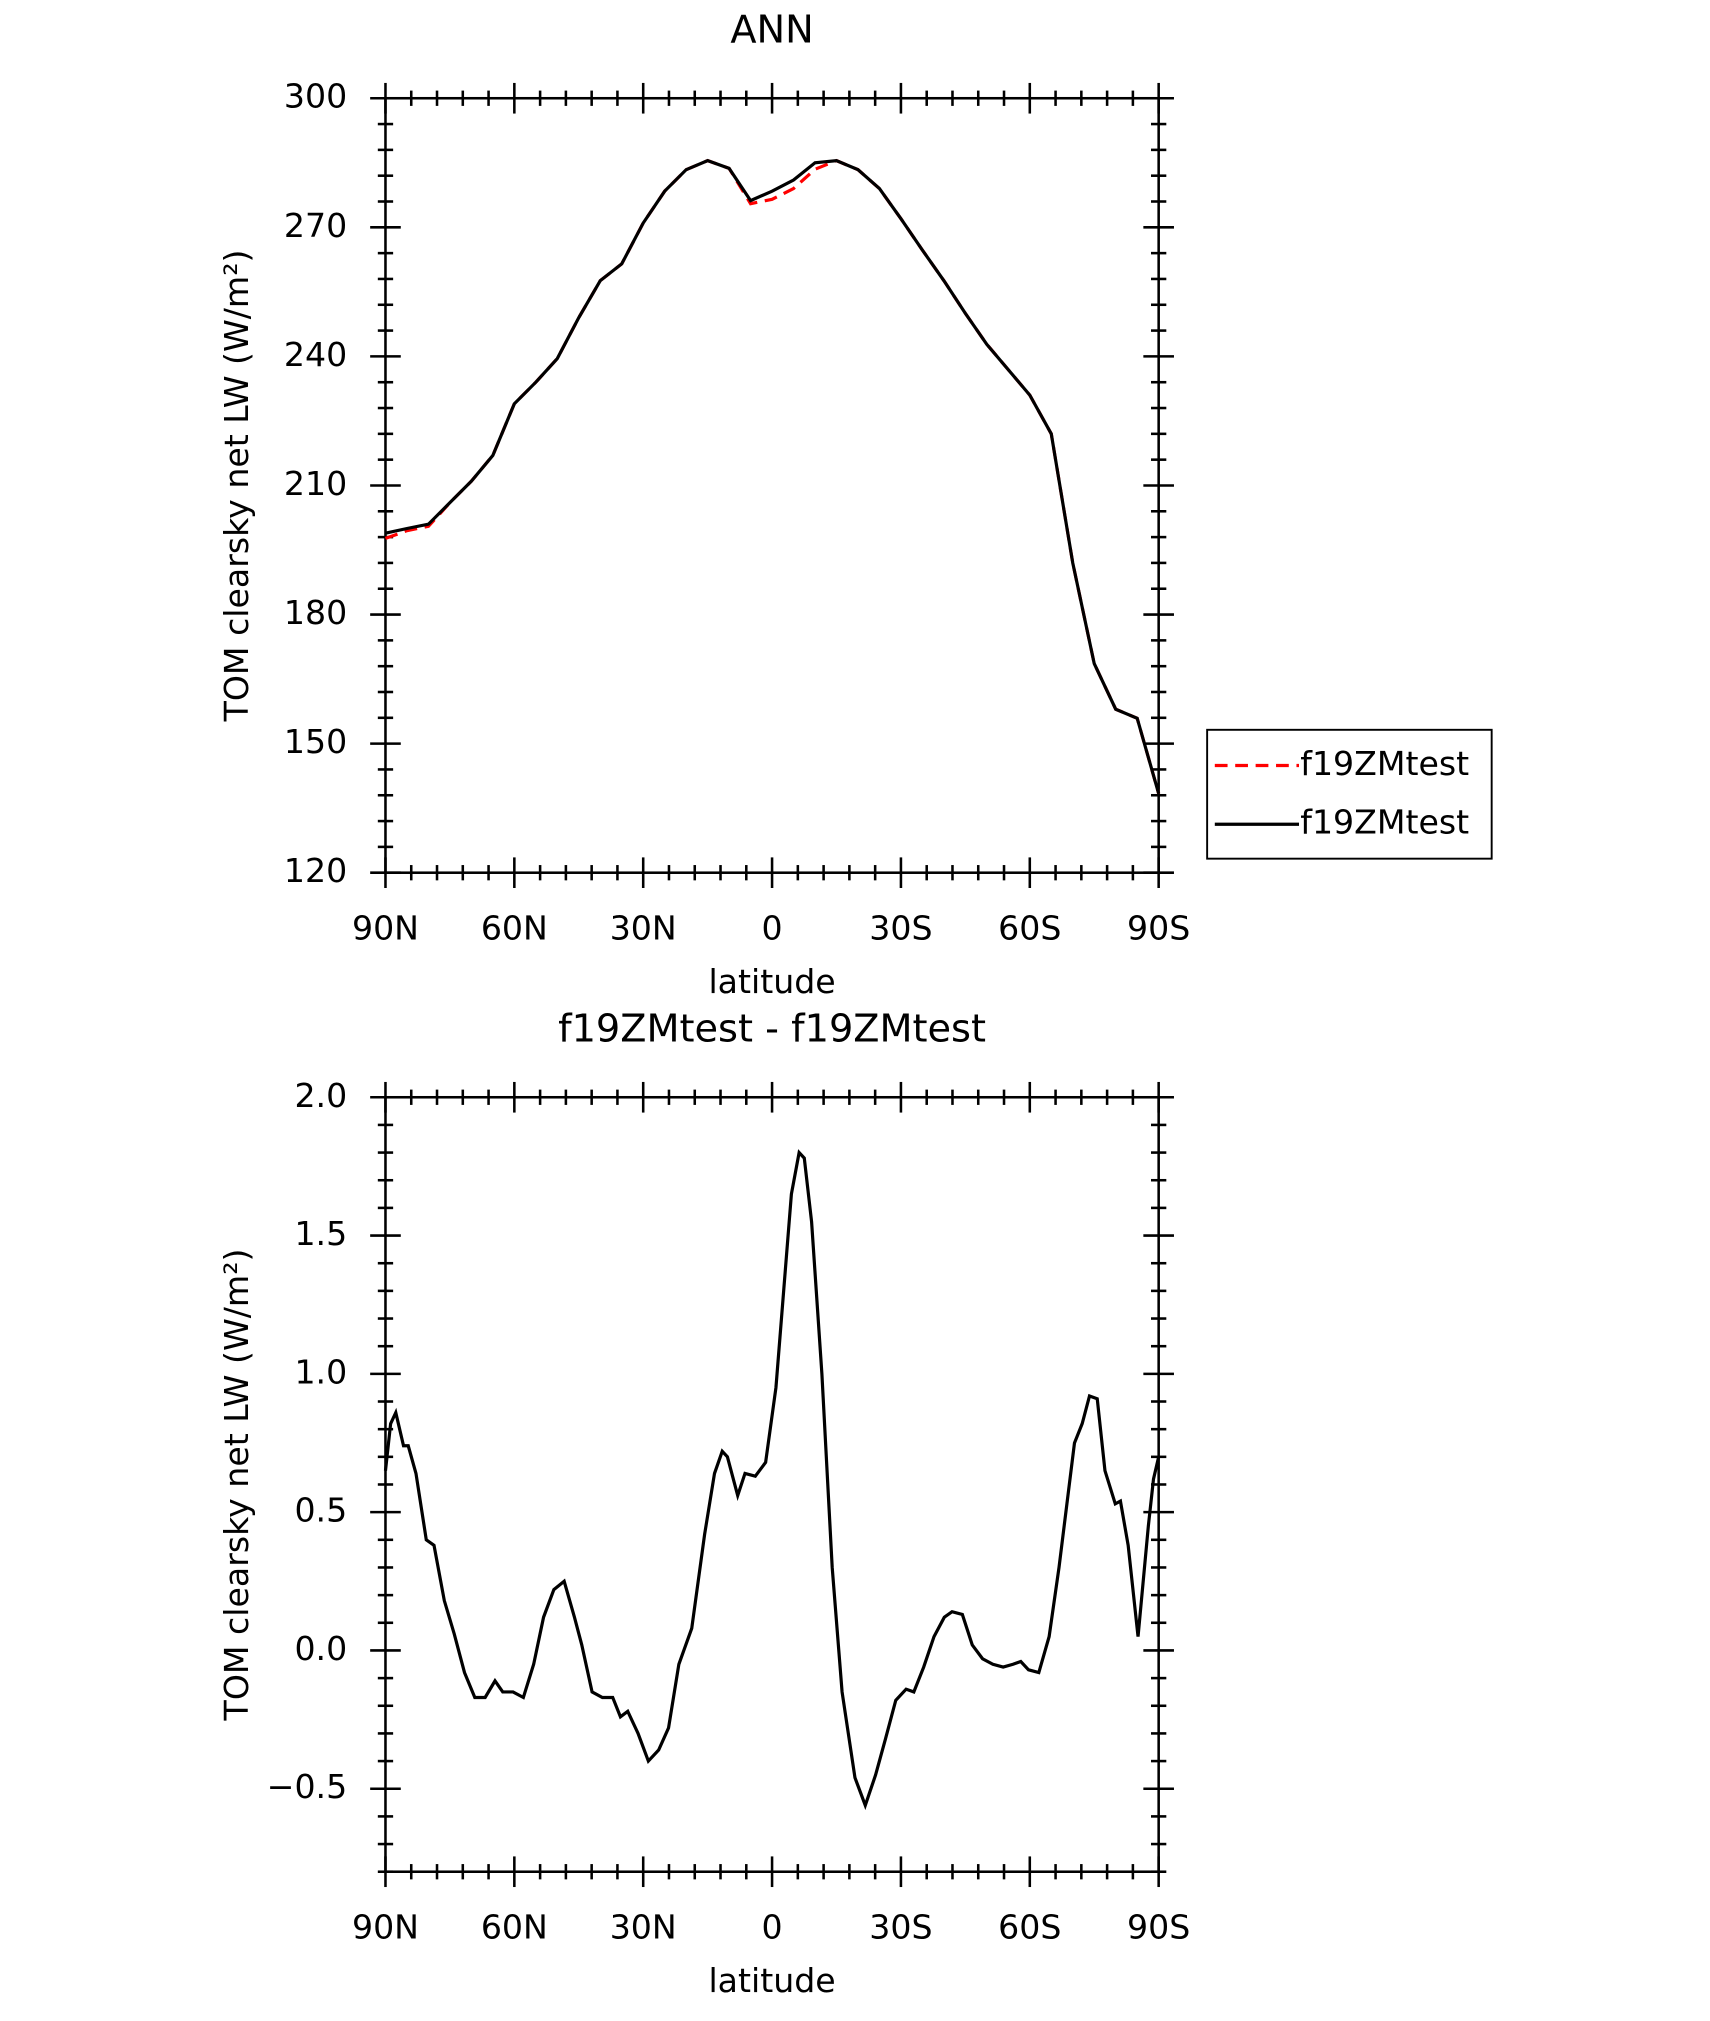 This screenshot has width=1710, height=2021. Describe the element at coordinates (772, 1028) in the screenshot. I see `chart-title: f19ZMtest - f19ZMtest` at that location.